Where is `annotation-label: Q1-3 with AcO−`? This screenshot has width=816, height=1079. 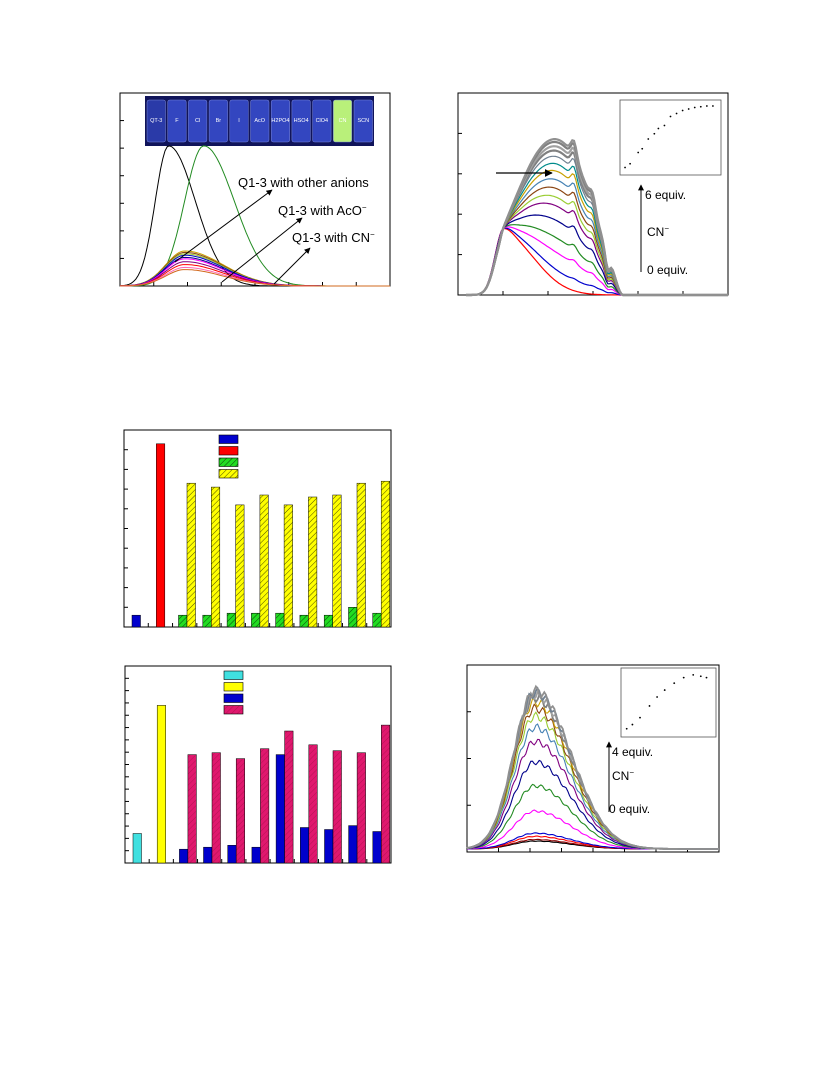 annotation-label: Q1-3 with AcO− is located at coordinates (322, 210).